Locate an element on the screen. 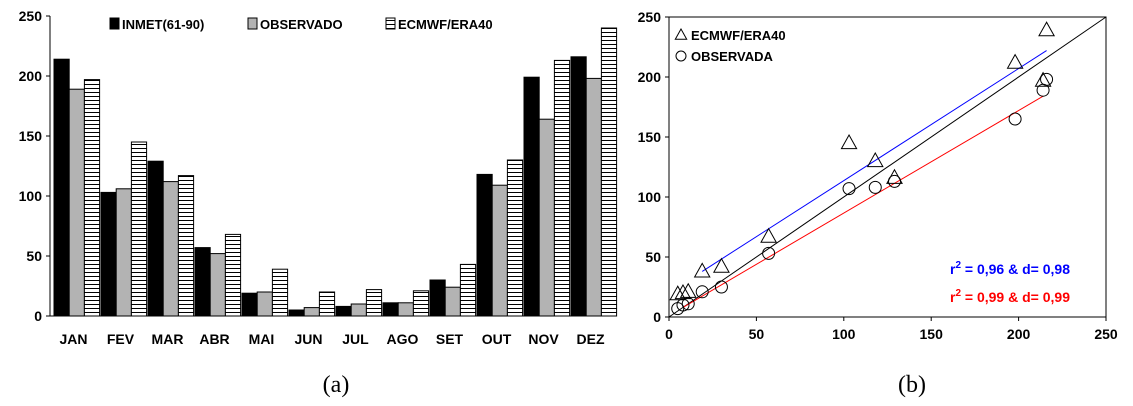  bar-inmet-61-90--jan is located at coordinates (61, 187).